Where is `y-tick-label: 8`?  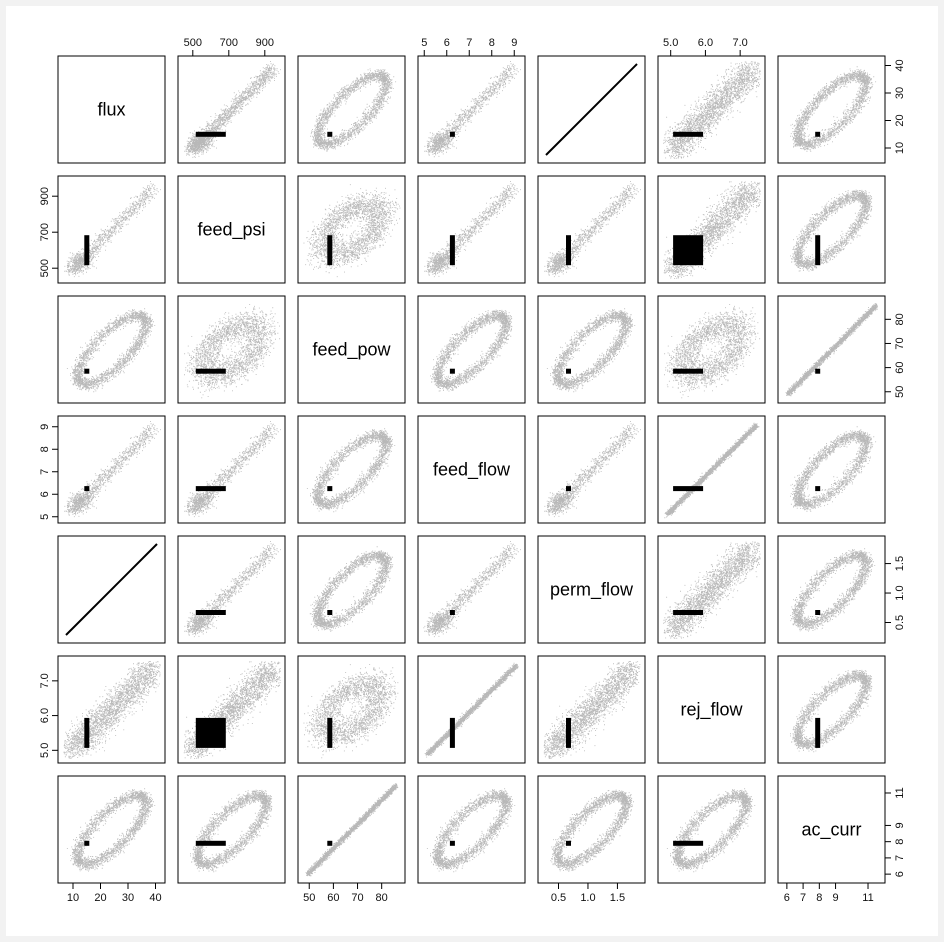
y-tick-label: 8 is located at coordinates (45, 449).